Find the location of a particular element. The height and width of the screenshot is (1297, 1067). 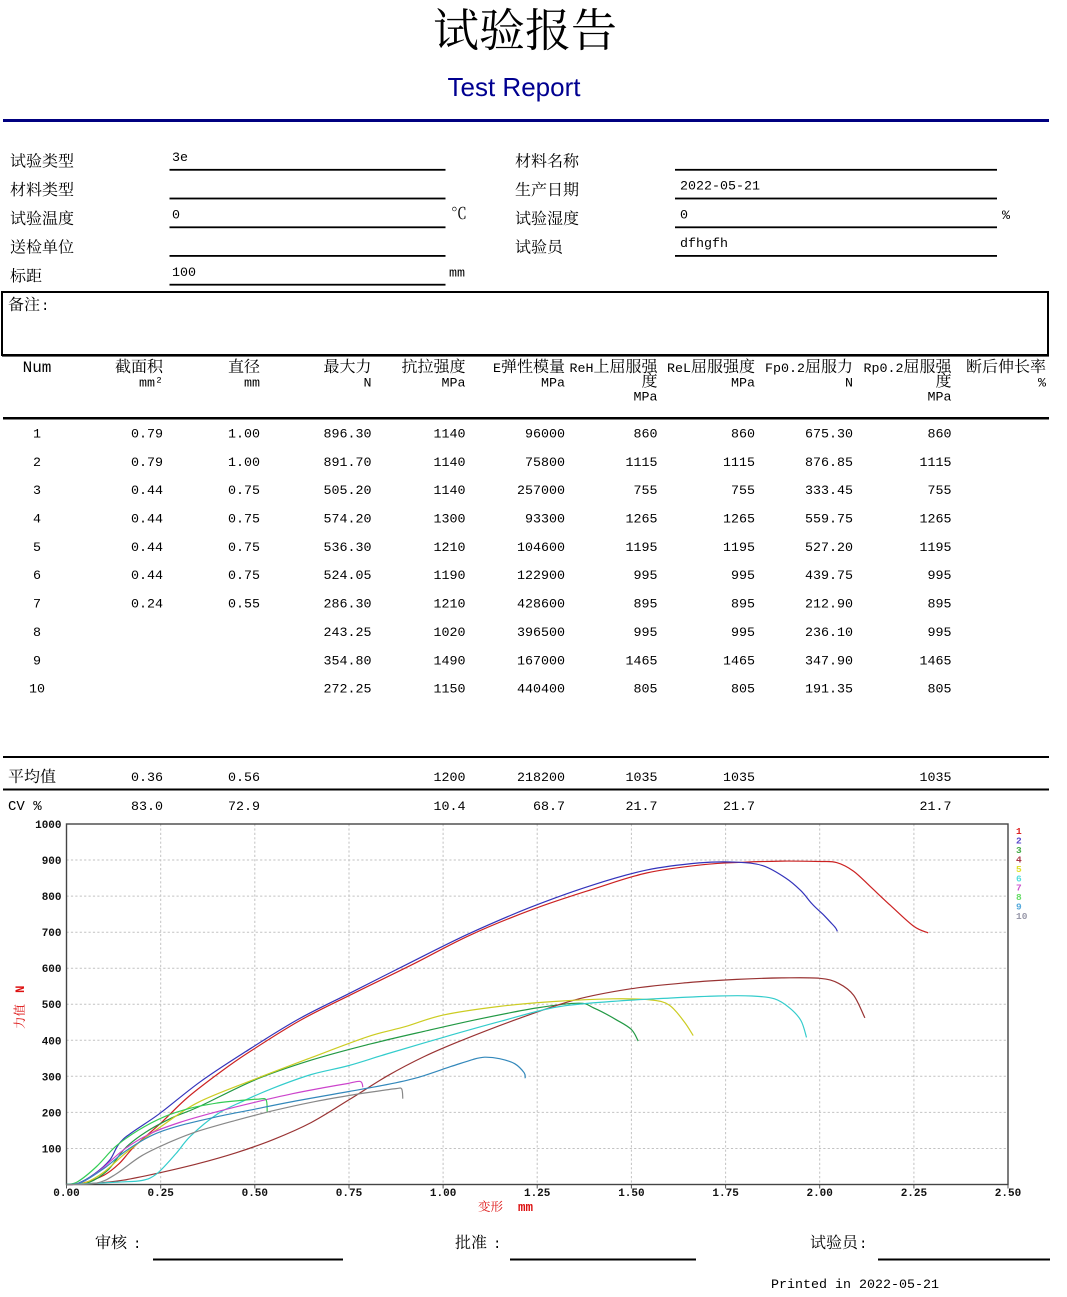

svg-text: ReL is located at coordinates (679, 369).